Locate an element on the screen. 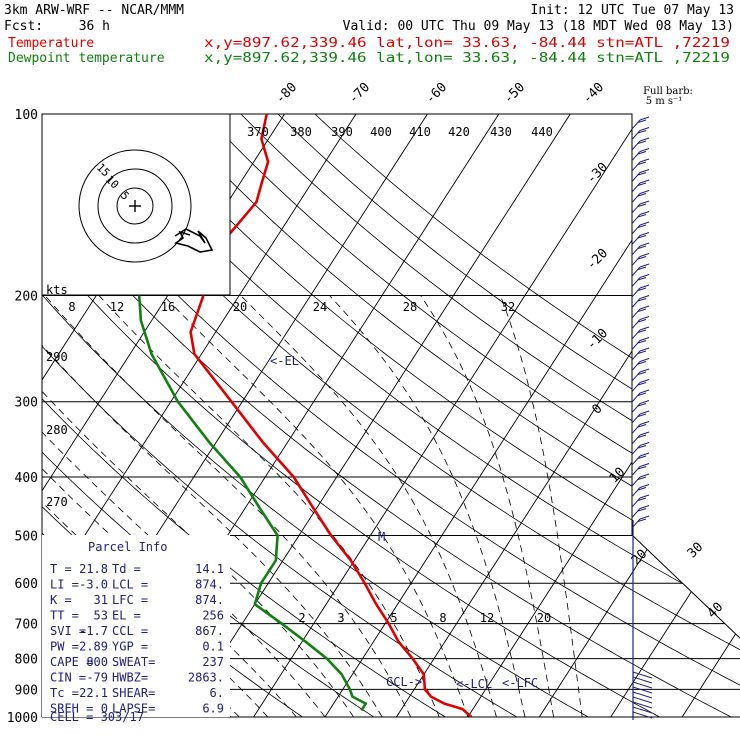 The image size is (740, 740). forecast-hour: 36 h is located at coordinates (94, 26).